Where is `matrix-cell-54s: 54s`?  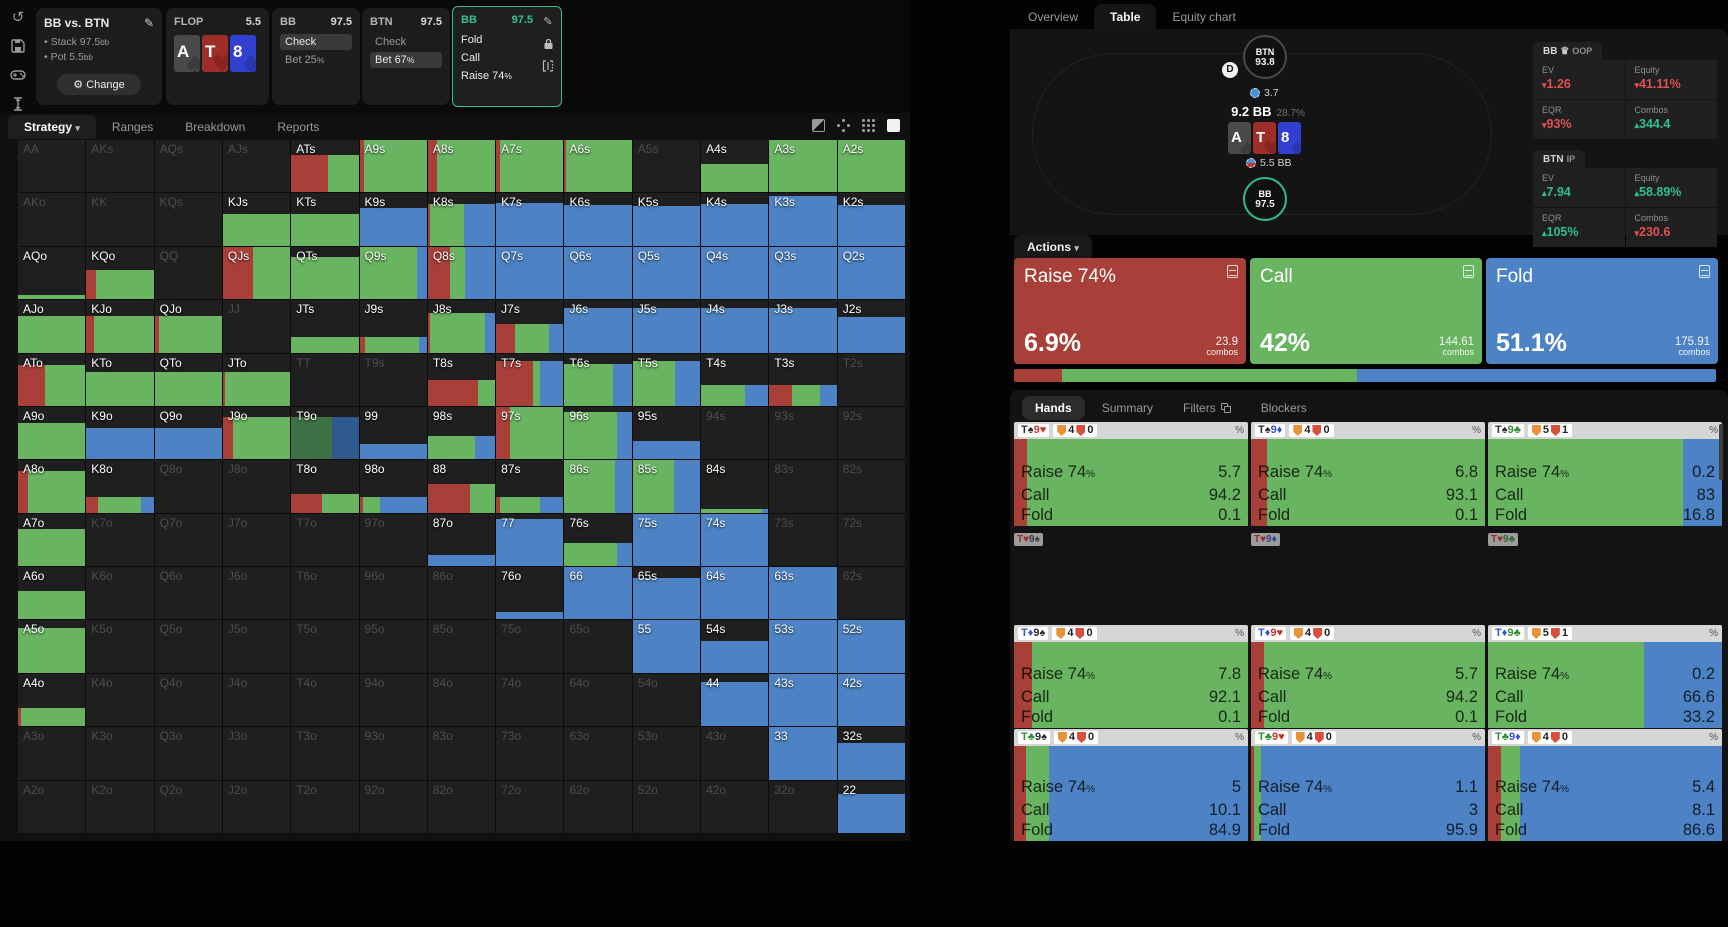 matrix-cell-54s: 54s is located at coordinates (735, 646).